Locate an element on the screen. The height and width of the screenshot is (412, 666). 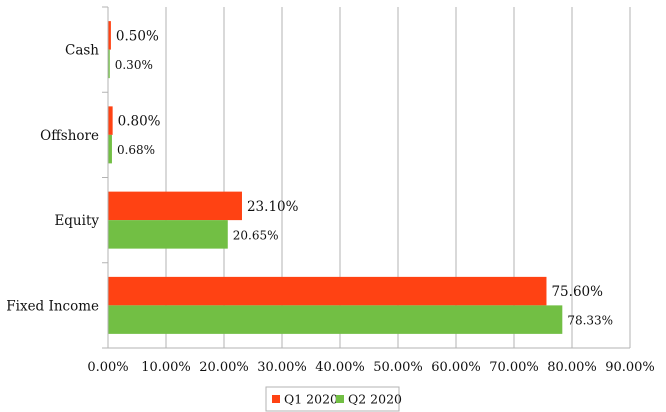
data-label: 75.60% is located at coordinates (577, 292).